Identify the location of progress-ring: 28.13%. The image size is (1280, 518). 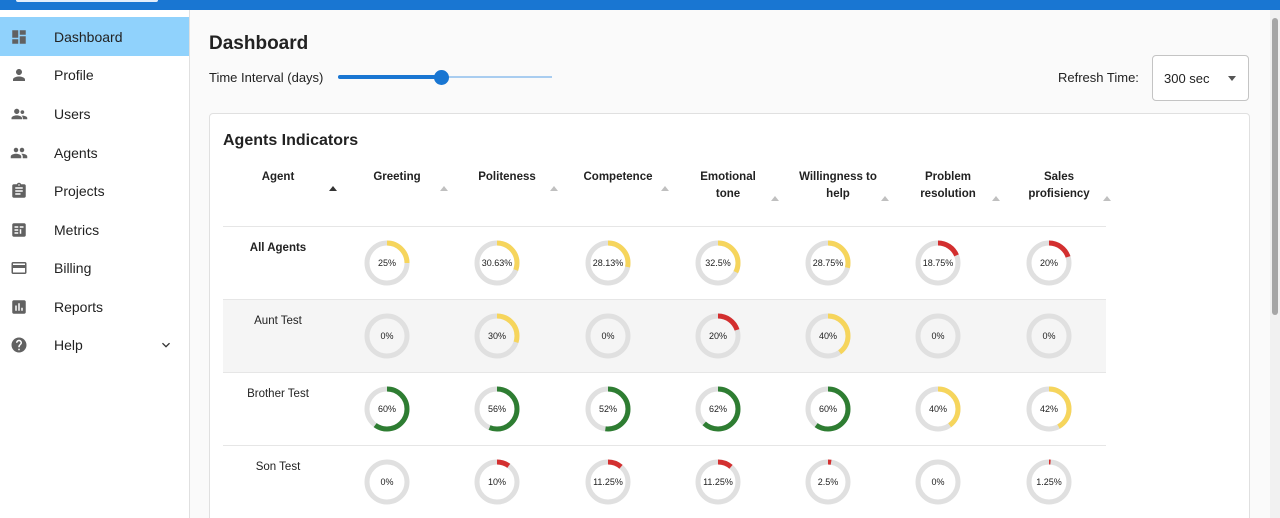
(608, 263).